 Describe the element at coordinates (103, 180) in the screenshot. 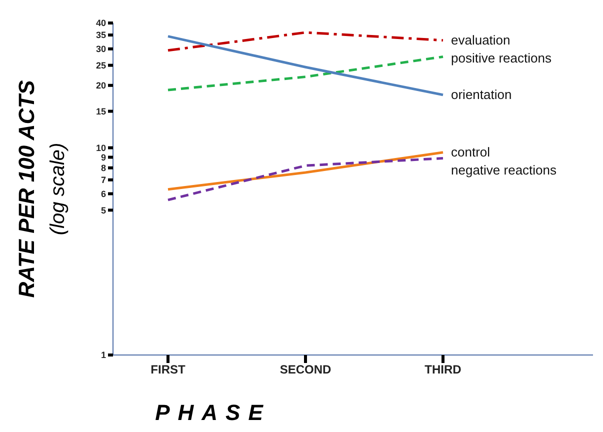

I see `y-tick-label: 7` at that location.